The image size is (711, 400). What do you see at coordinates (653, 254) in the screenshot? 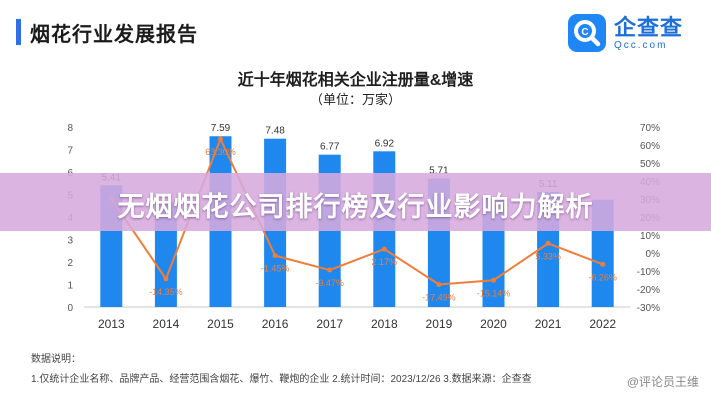
I see `right-axis-tick: 0%` at bounding box center [653, 254].